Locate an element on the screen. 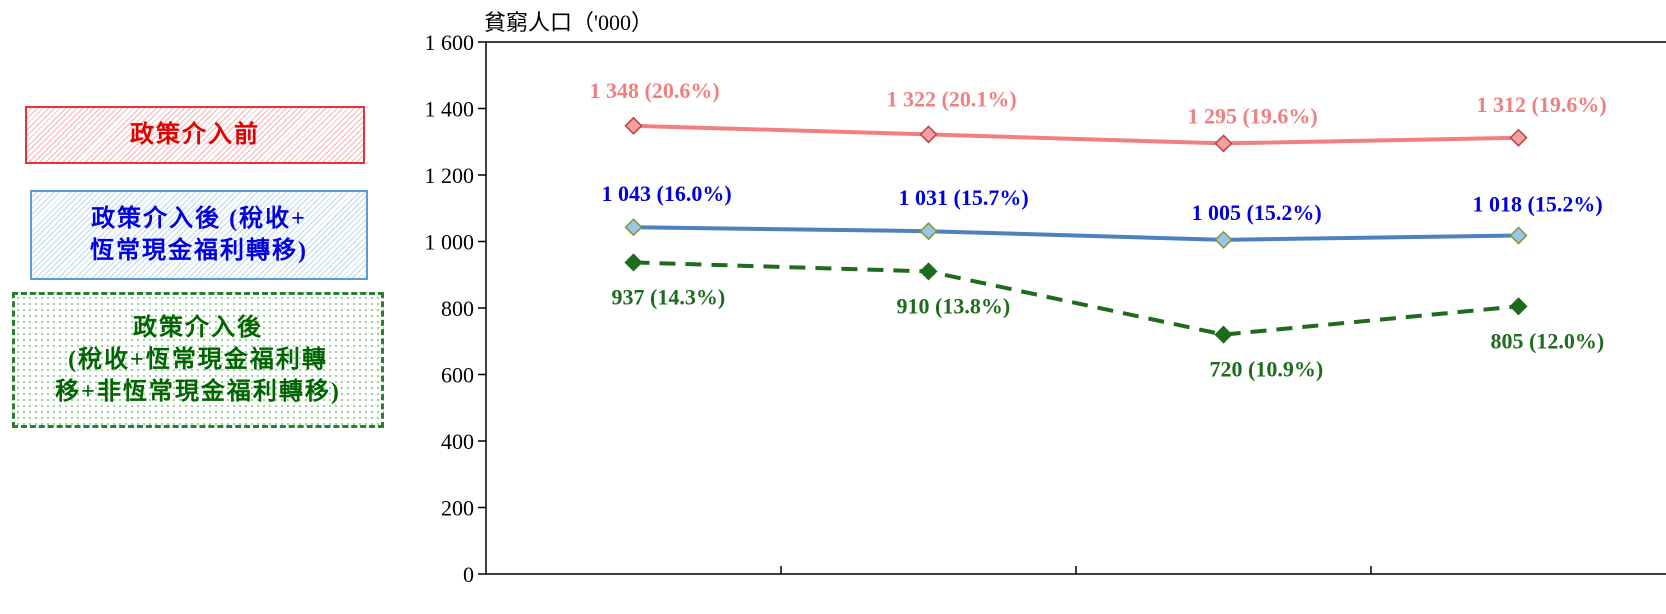  legend-after-recurrent-label: 政策介入後 (稅收+ 恆常現金福利轉移) is located at coordinates (199, 235).